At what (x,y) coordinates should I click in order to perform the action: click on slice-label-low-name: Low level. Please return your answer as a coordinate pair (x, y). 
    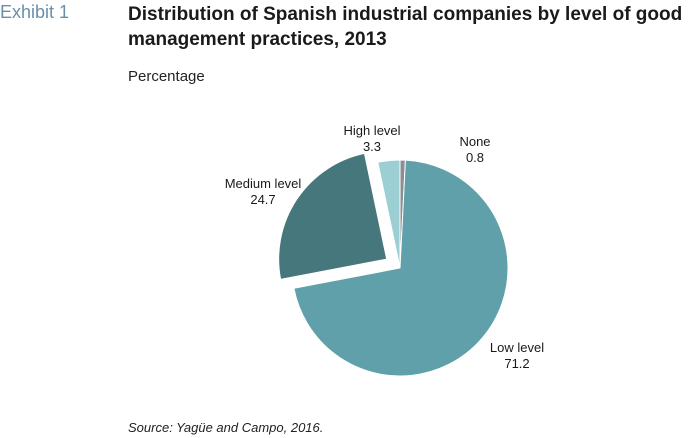
    Looking at the image, I should click on (517, 347).